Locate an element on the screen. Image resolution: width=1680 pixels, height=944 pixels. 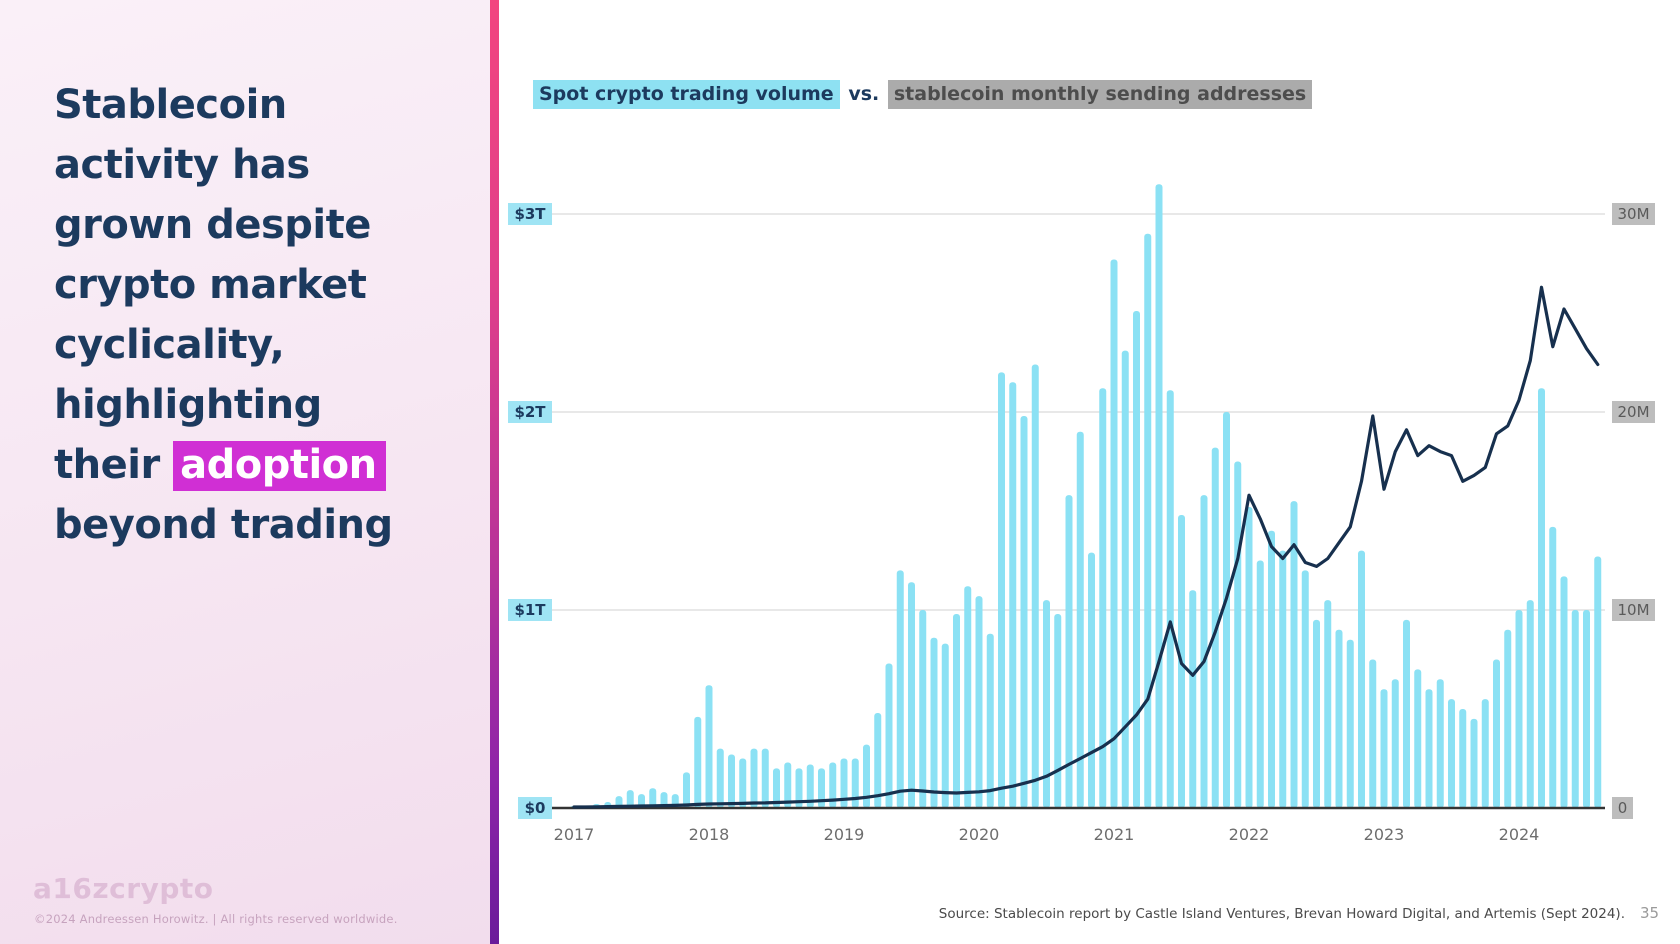
chart-title-volume-label: Spot crypto trading volume is located at coordinates (686, 94).